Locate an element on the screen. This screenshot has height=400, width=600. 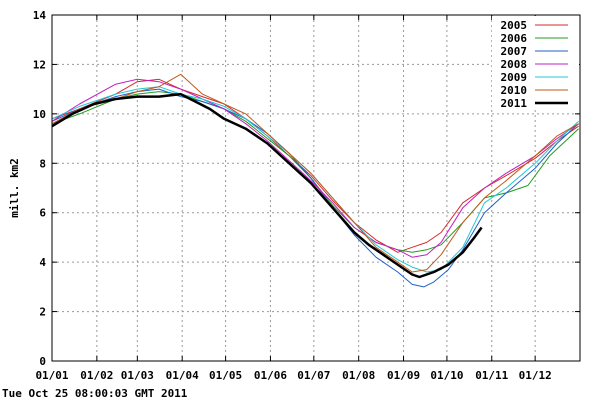
timestamp-footer: Tue Oct 25 08:00:03 GMT 2011 is located at coordinates (95, 393).